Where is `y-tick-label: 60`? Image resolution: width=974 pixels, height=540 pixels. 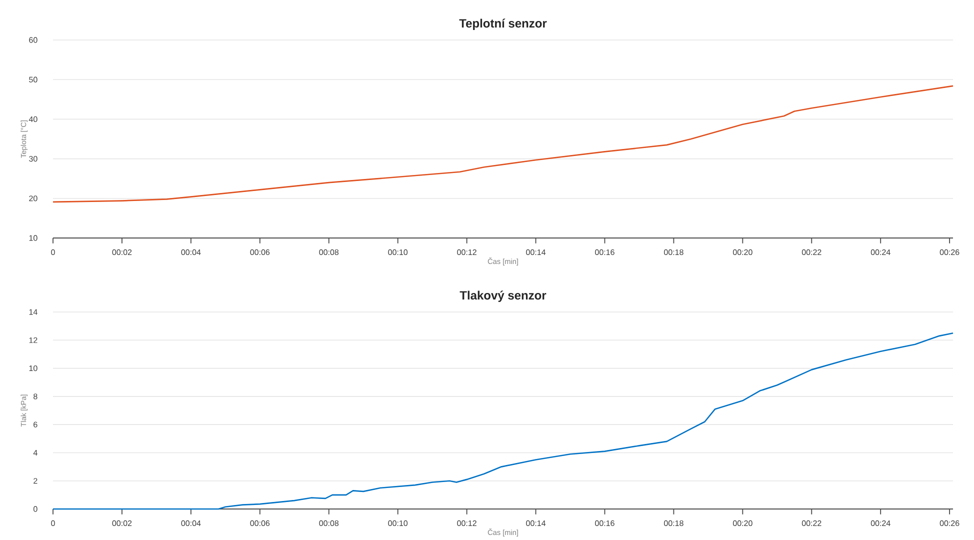
y-tick-label: 60 is located at coordinates (33, 40).